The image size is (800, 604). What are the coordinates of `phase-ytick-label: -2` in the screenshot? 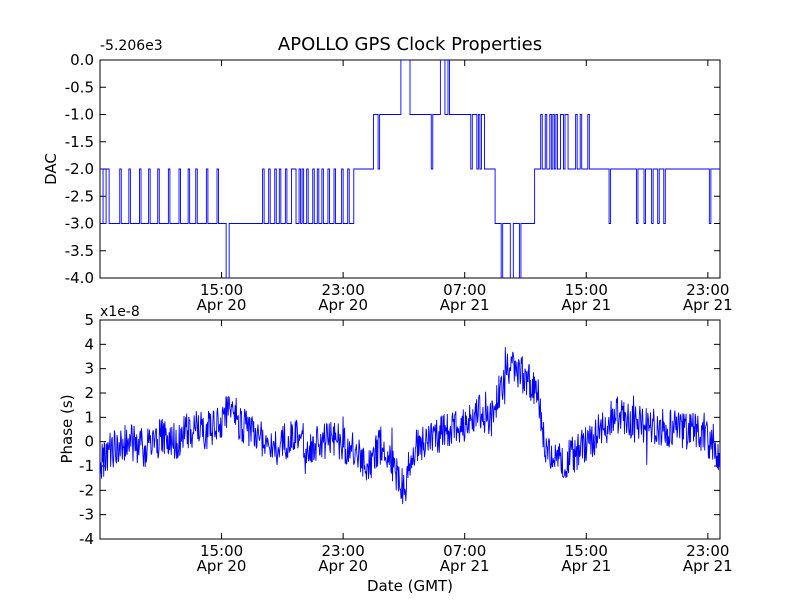 It's located at (86, 490).